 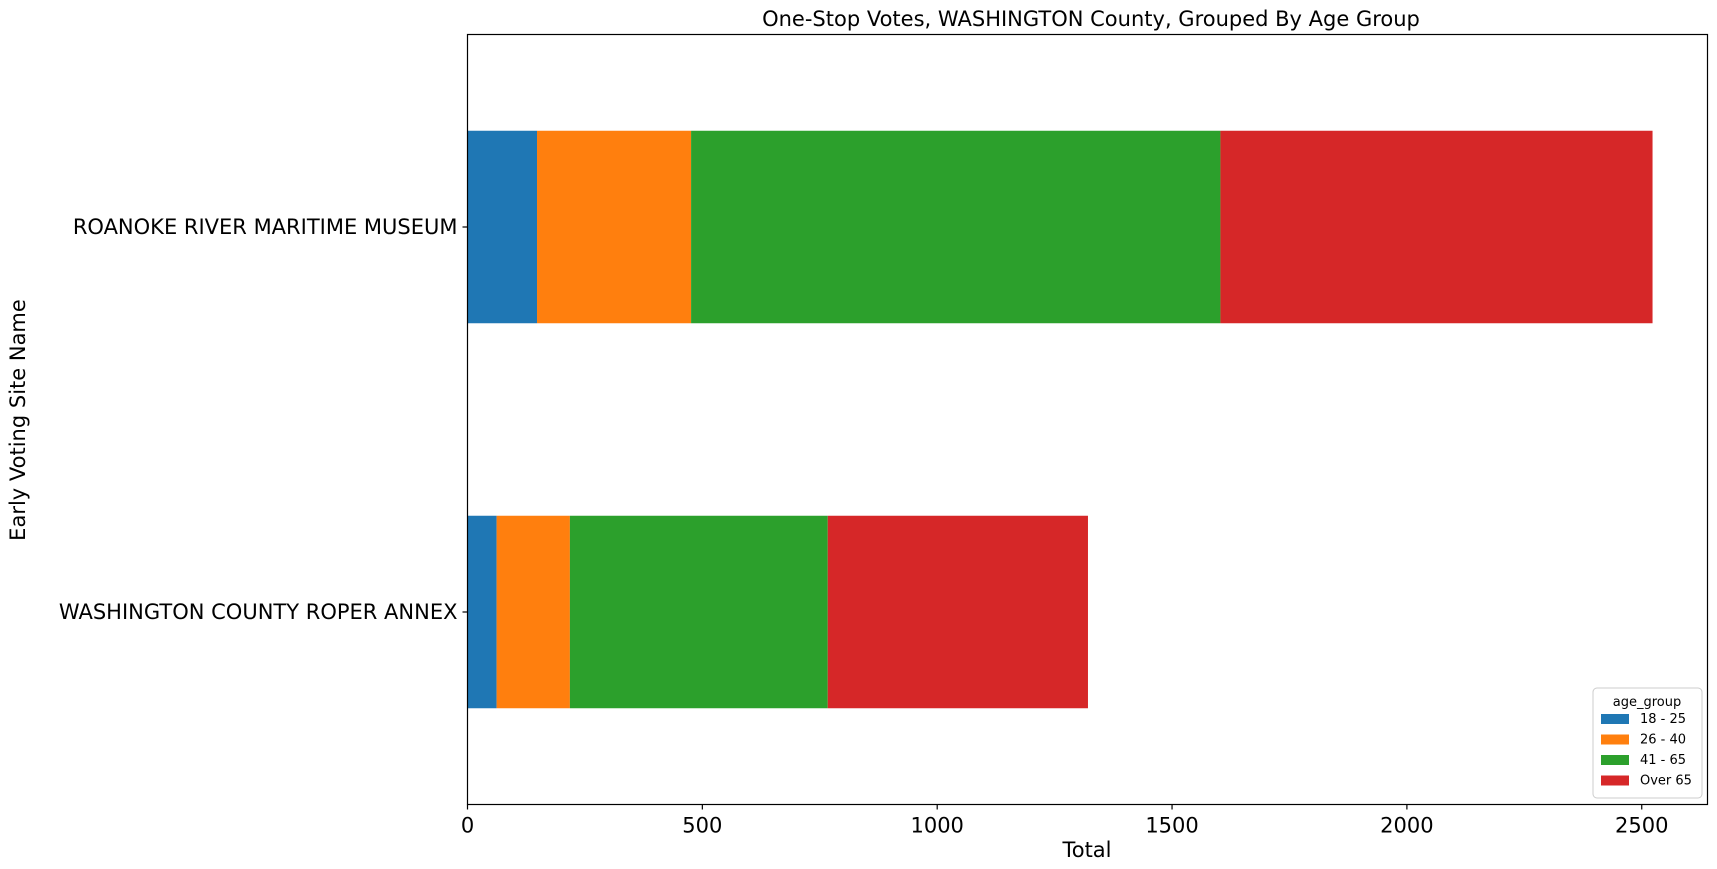 What do you see at coordinates (1663, 760) in the screenshot?
I see `legend-label: 41 - 65` at bounding box center [1663, 760].